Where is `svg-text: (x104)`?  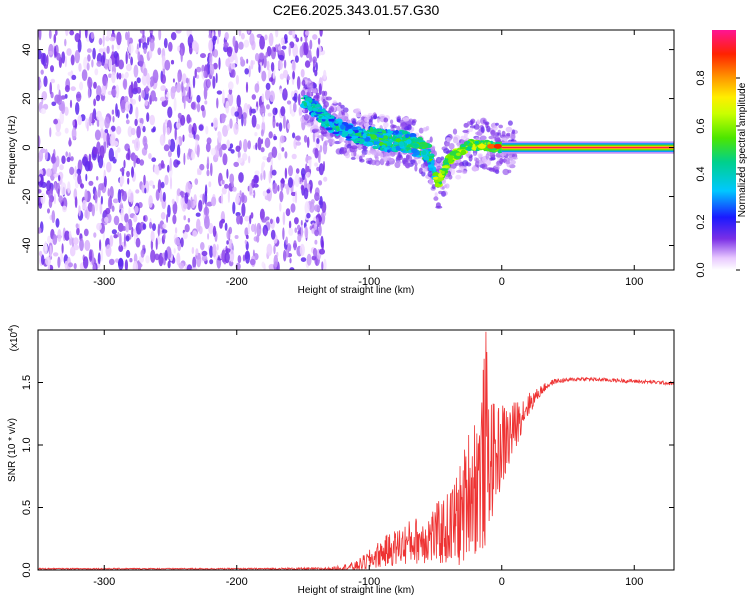
svg-text: (x104) is located at coordinates (14, 338).